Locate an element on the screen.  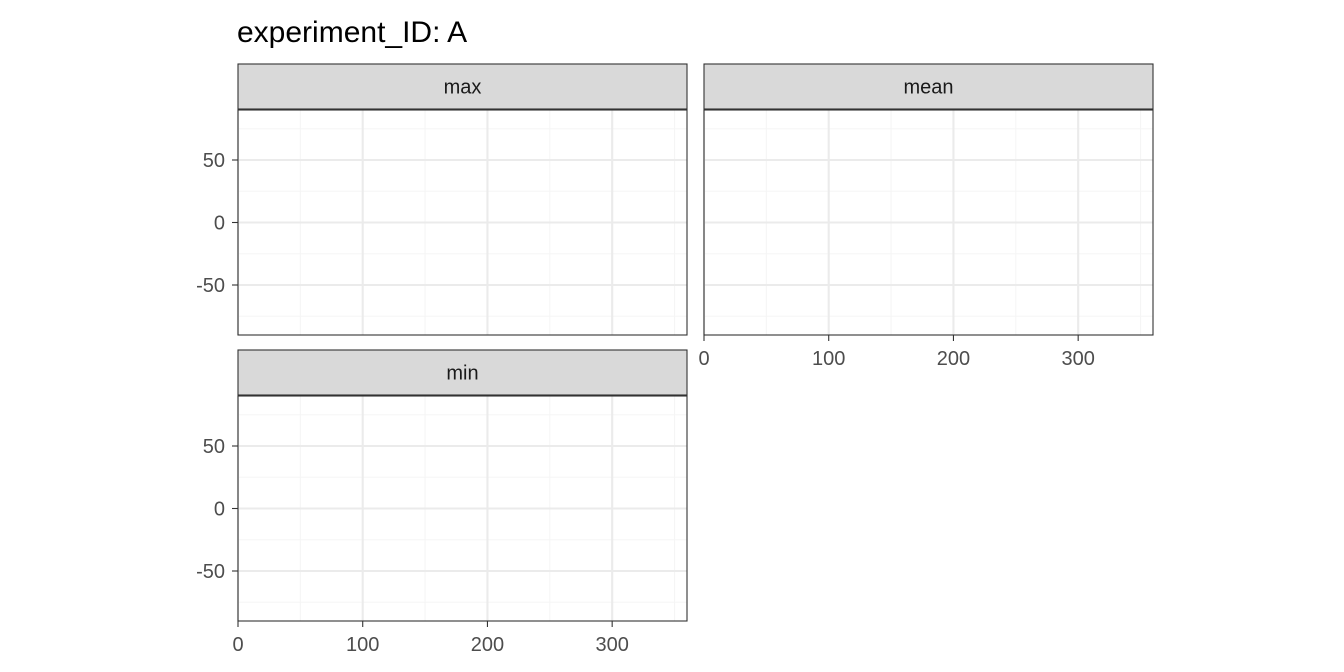
strip-label: max is located at coordinates (463, 88).